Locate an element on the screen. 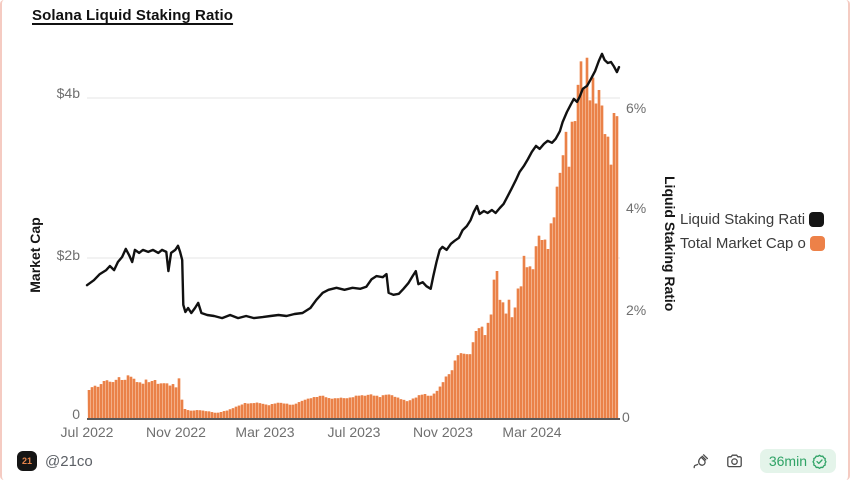 The width and height of the screenshot is (850, 480). refresh-age-badge: 36min is located at coordinates (797, 461).